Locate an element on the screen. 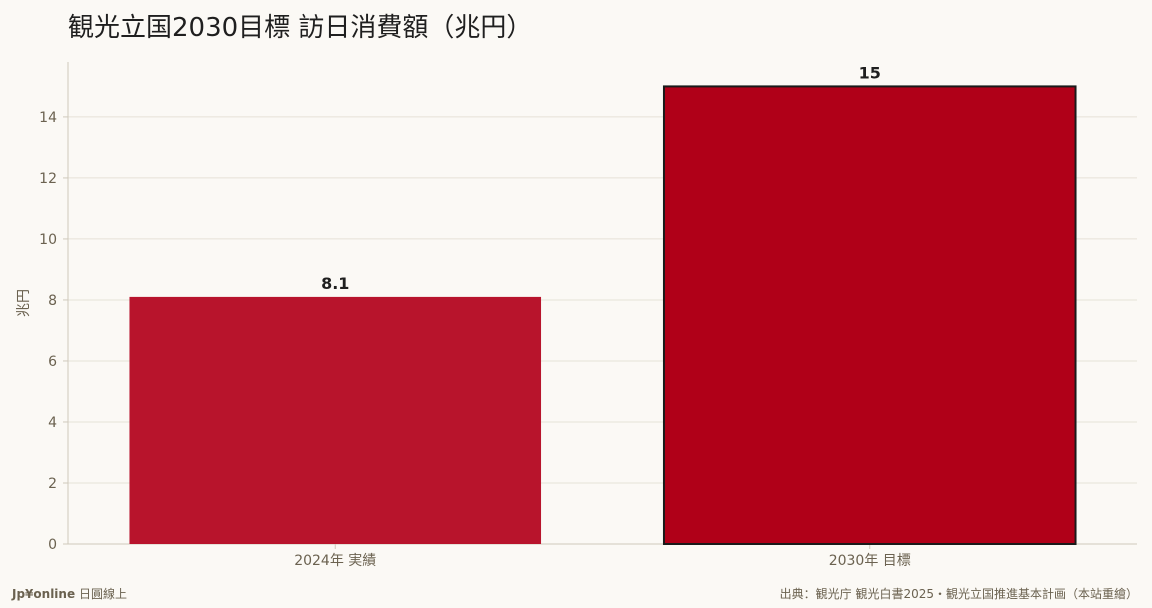  chart-title-text: 観光立国2030目標 訪日消費額（兆円） is located at coordinates (300, 28).